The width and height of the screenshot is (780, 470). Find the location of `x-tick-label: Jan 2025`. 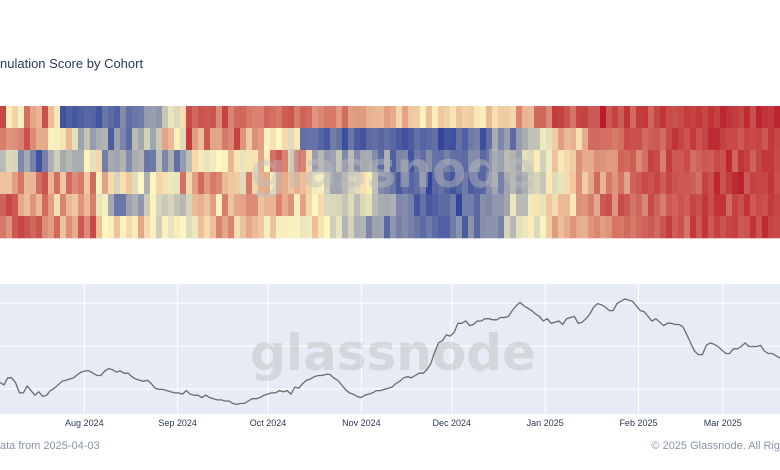

x-tick-label: Jan 2025 is located at coordinates (545, 423).